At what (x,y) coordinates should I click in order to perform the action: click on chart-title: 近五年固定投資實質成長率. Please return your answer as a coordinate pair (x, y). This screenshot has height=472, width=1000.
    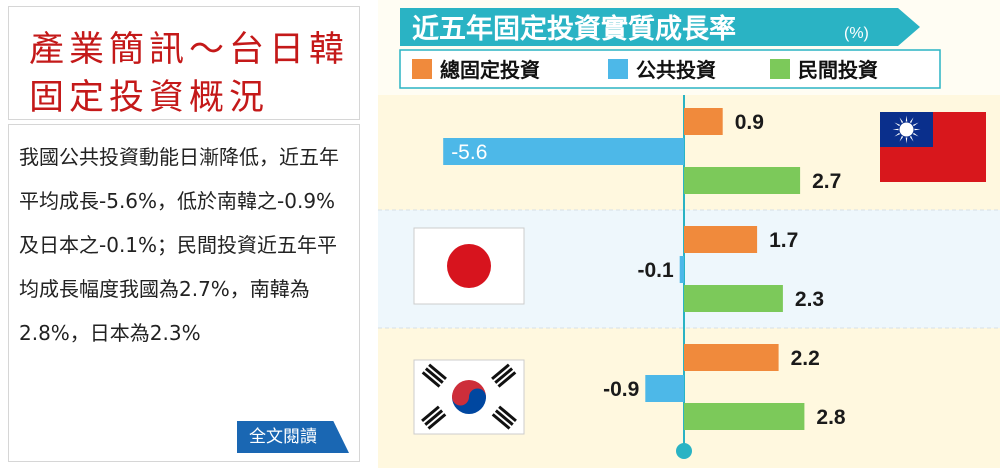
    Looking at the image, I should click on (574, 28).